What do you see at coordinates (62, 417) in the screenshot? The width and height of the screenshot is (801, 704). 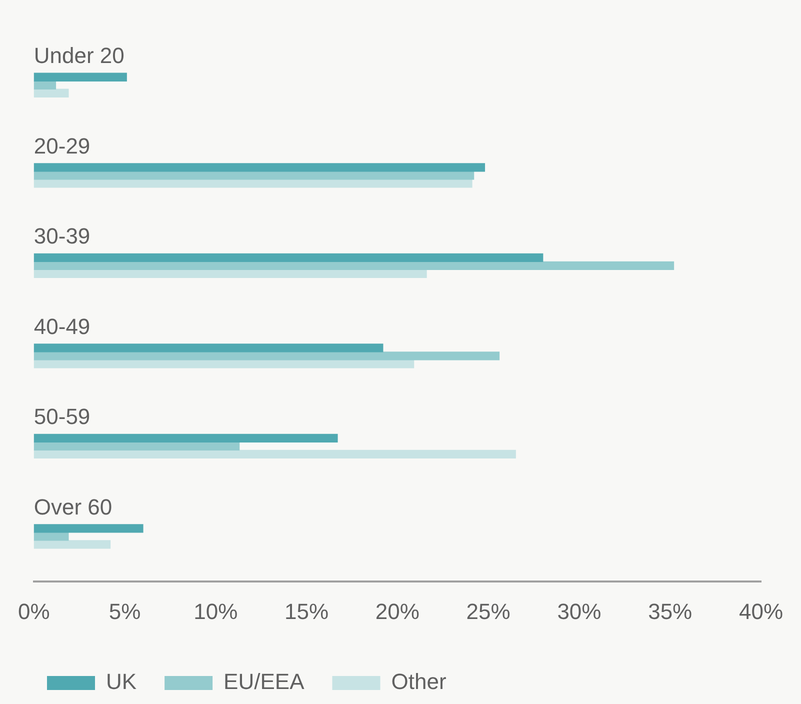 I see `y-tick-label: 50-59` at bounding box center [62, 417].